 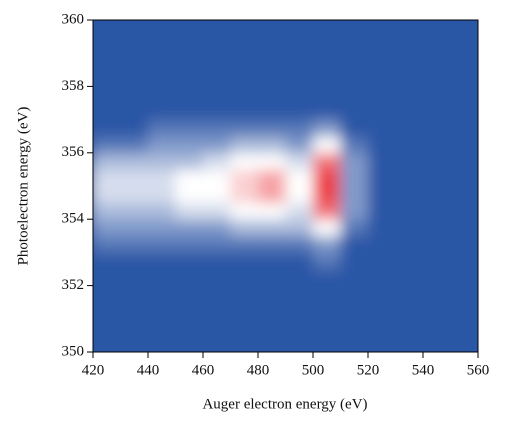 What do you see at coordinates (73, 351) in the screenshot?
I see `y-tick-label: 350` at bounding box center [73, 351].